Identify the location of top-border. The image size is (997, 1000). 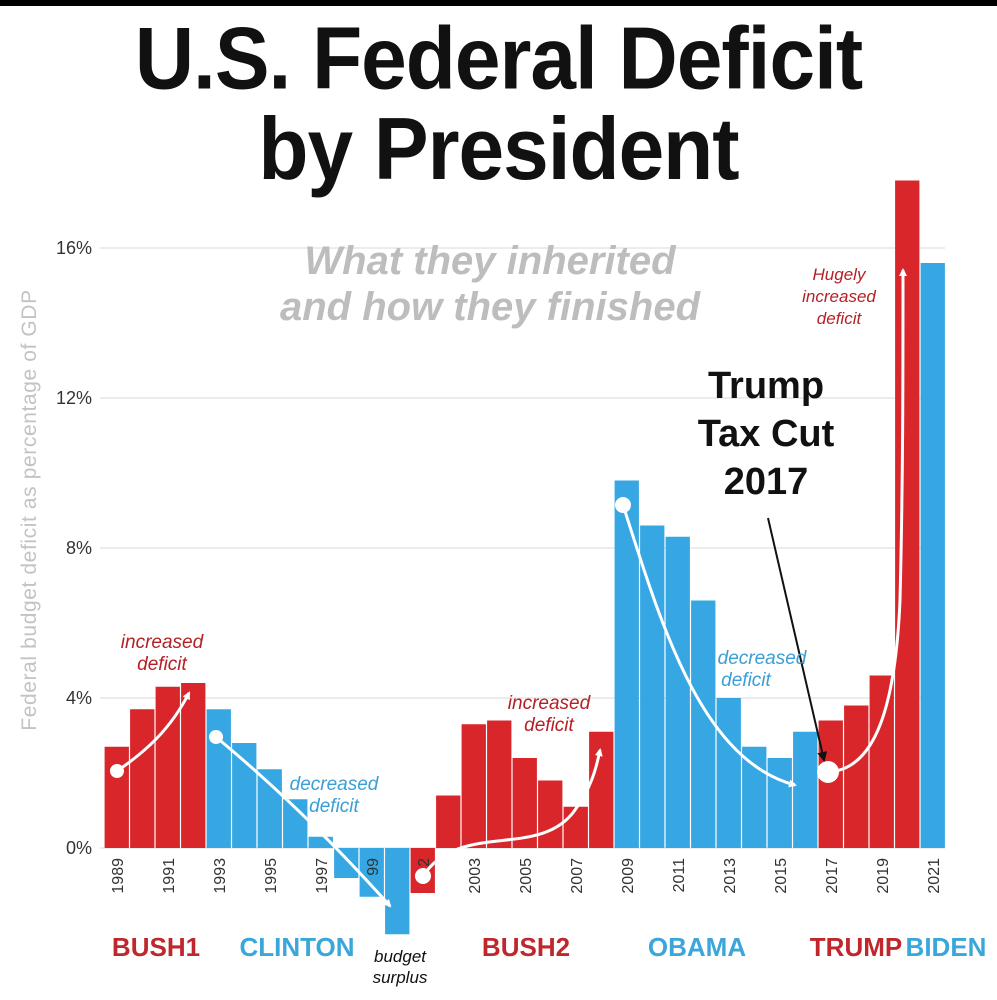
(498, 3).